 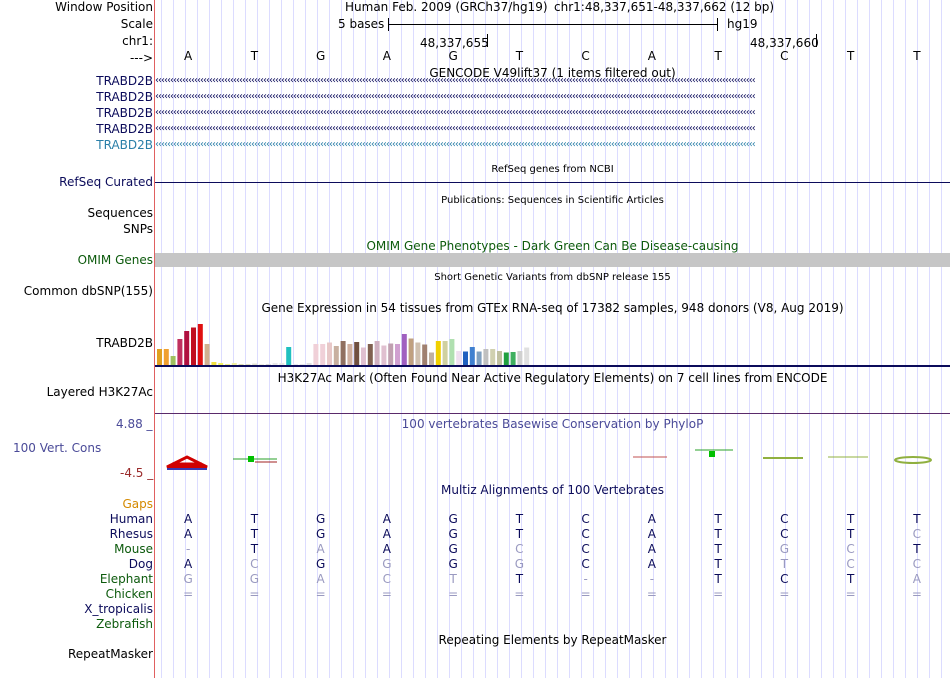 I want to click on species-label: Chicken, so click(x=129, y=594).